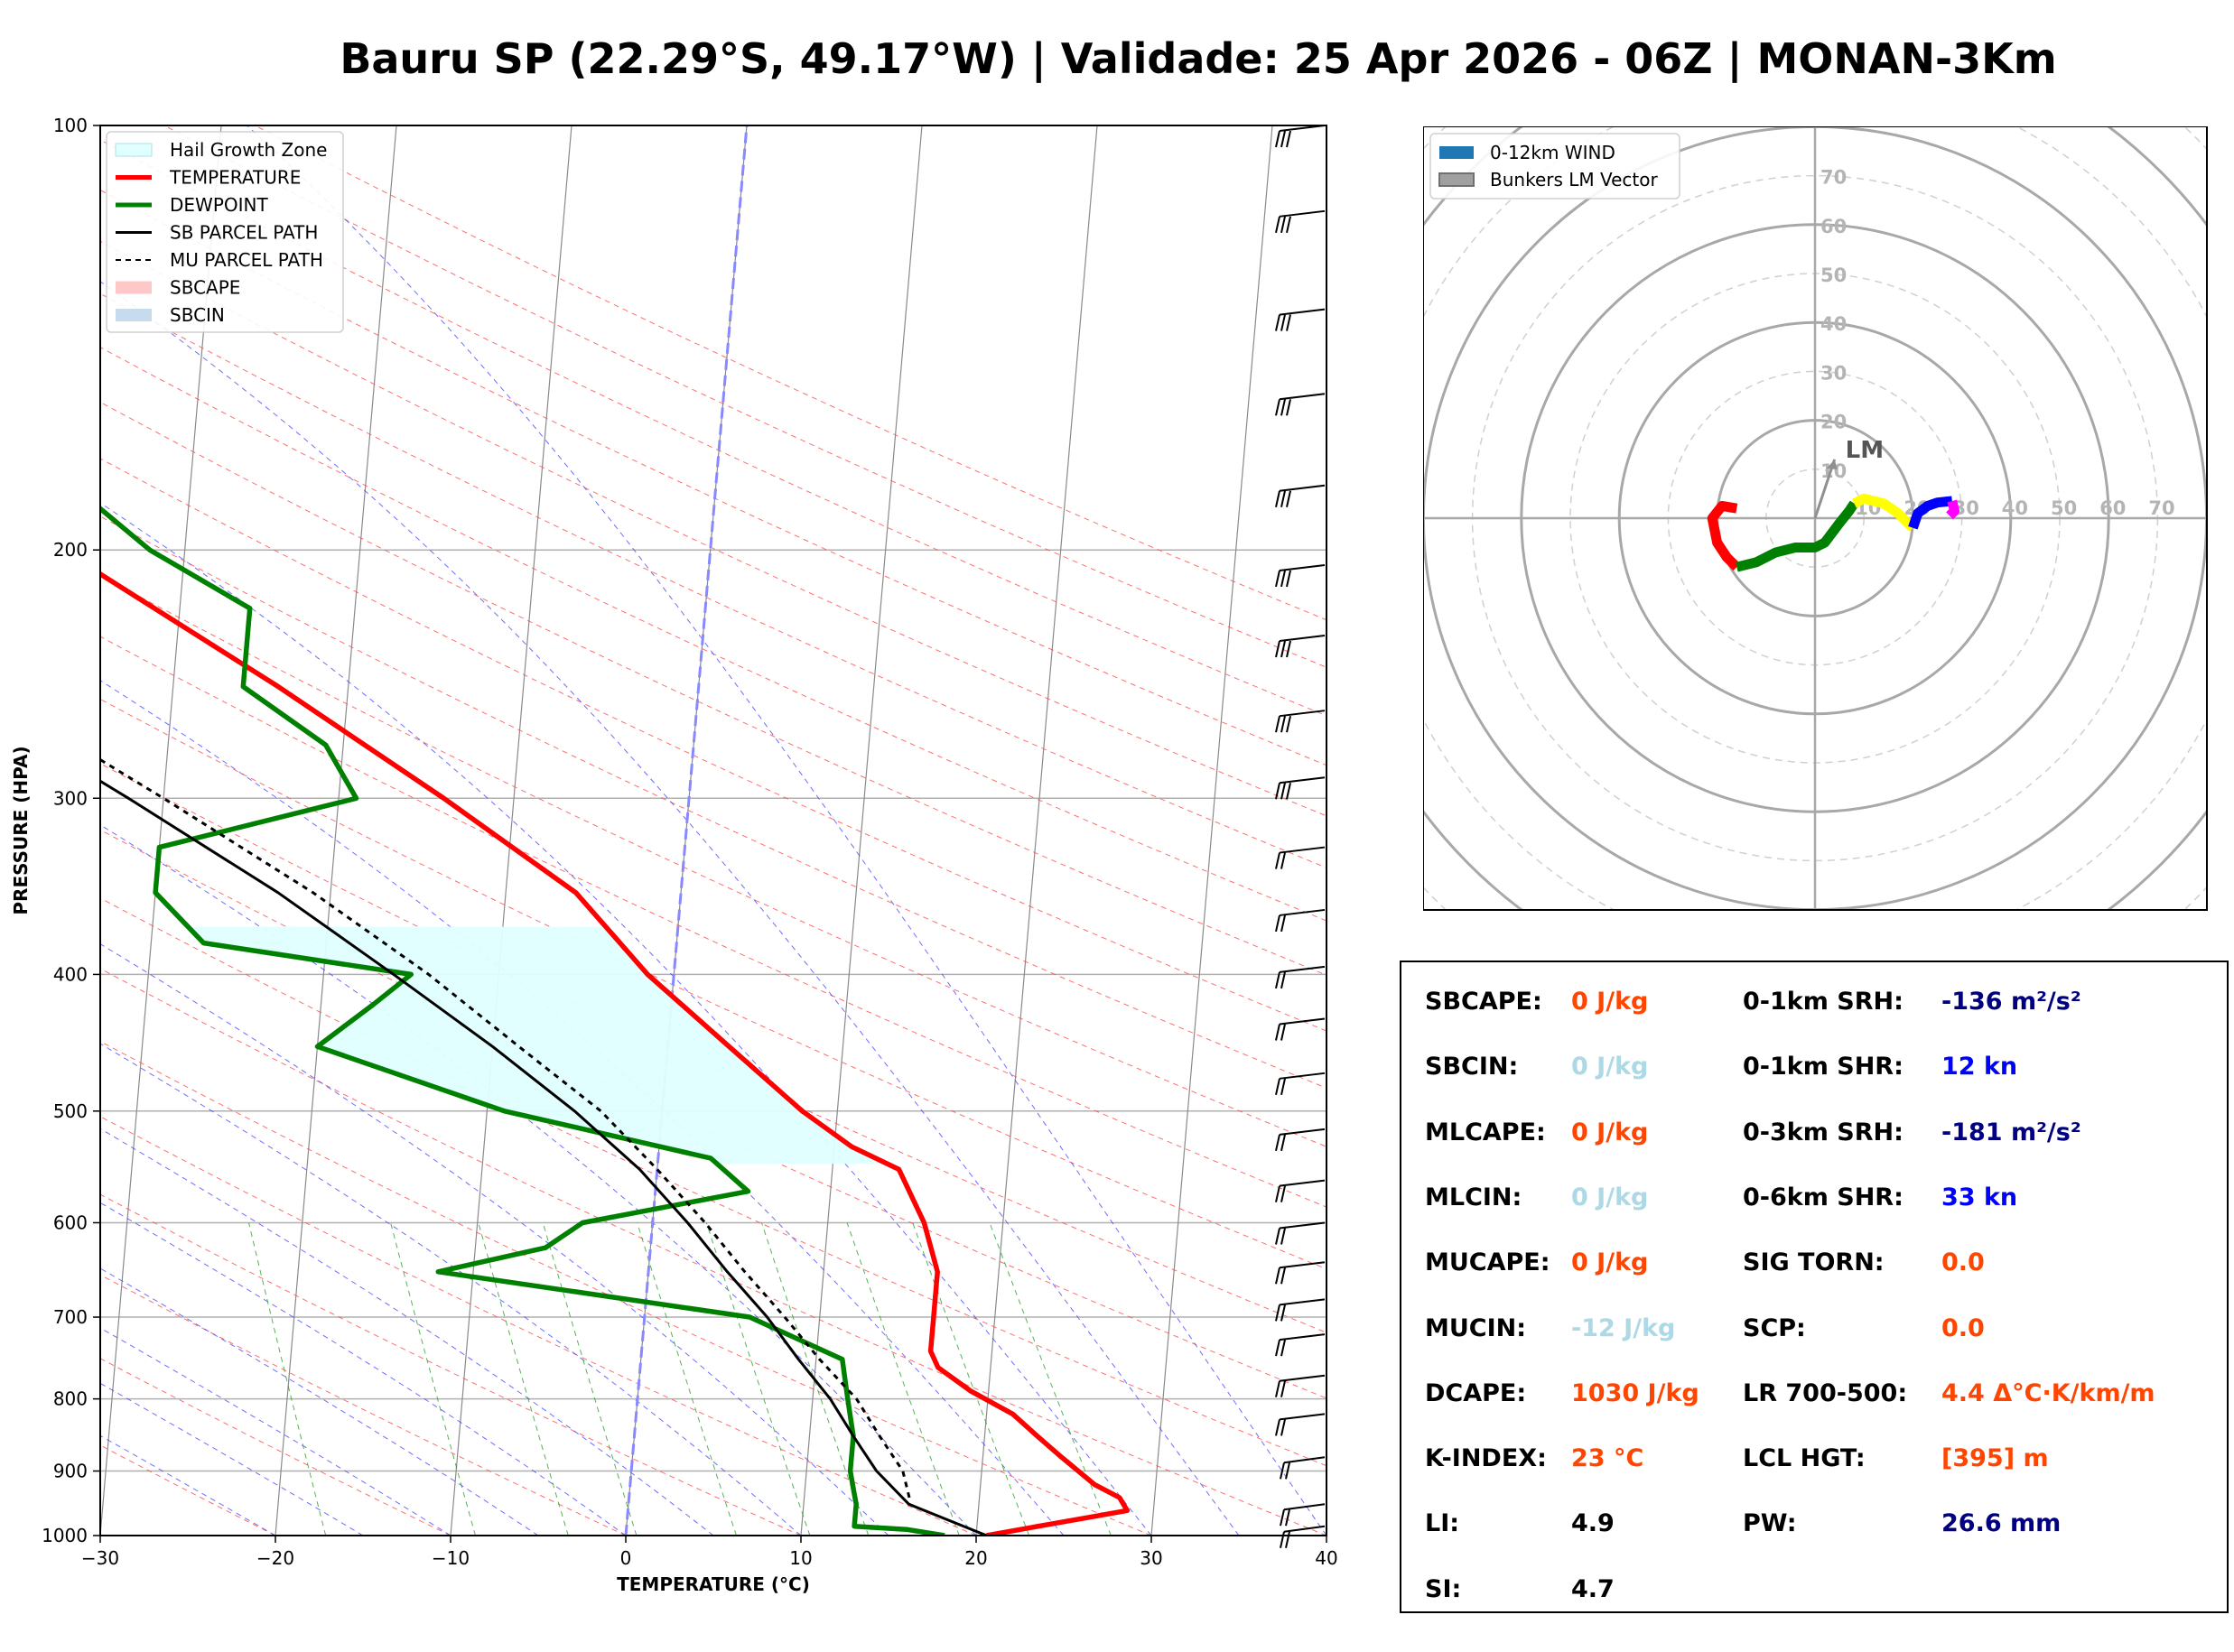  I want to click on legend-entry: TEMPERATURE, so click(235, 178).